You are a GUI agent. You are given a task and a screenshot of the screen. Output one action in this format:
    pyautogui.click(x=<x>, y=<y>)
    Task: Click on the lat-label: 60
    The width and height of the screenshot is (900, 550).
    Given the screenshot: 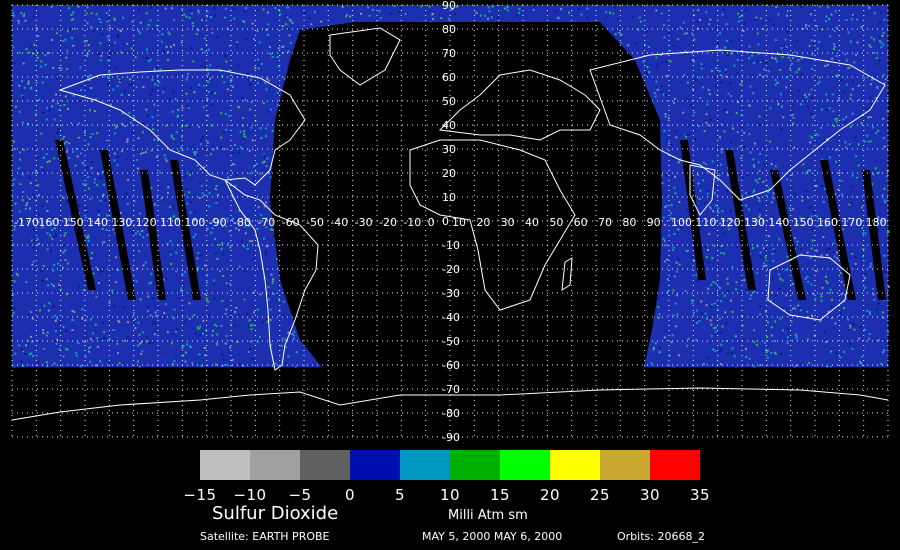 What is the action you would take?
    pyautogui.click(x=449, y=77)
    